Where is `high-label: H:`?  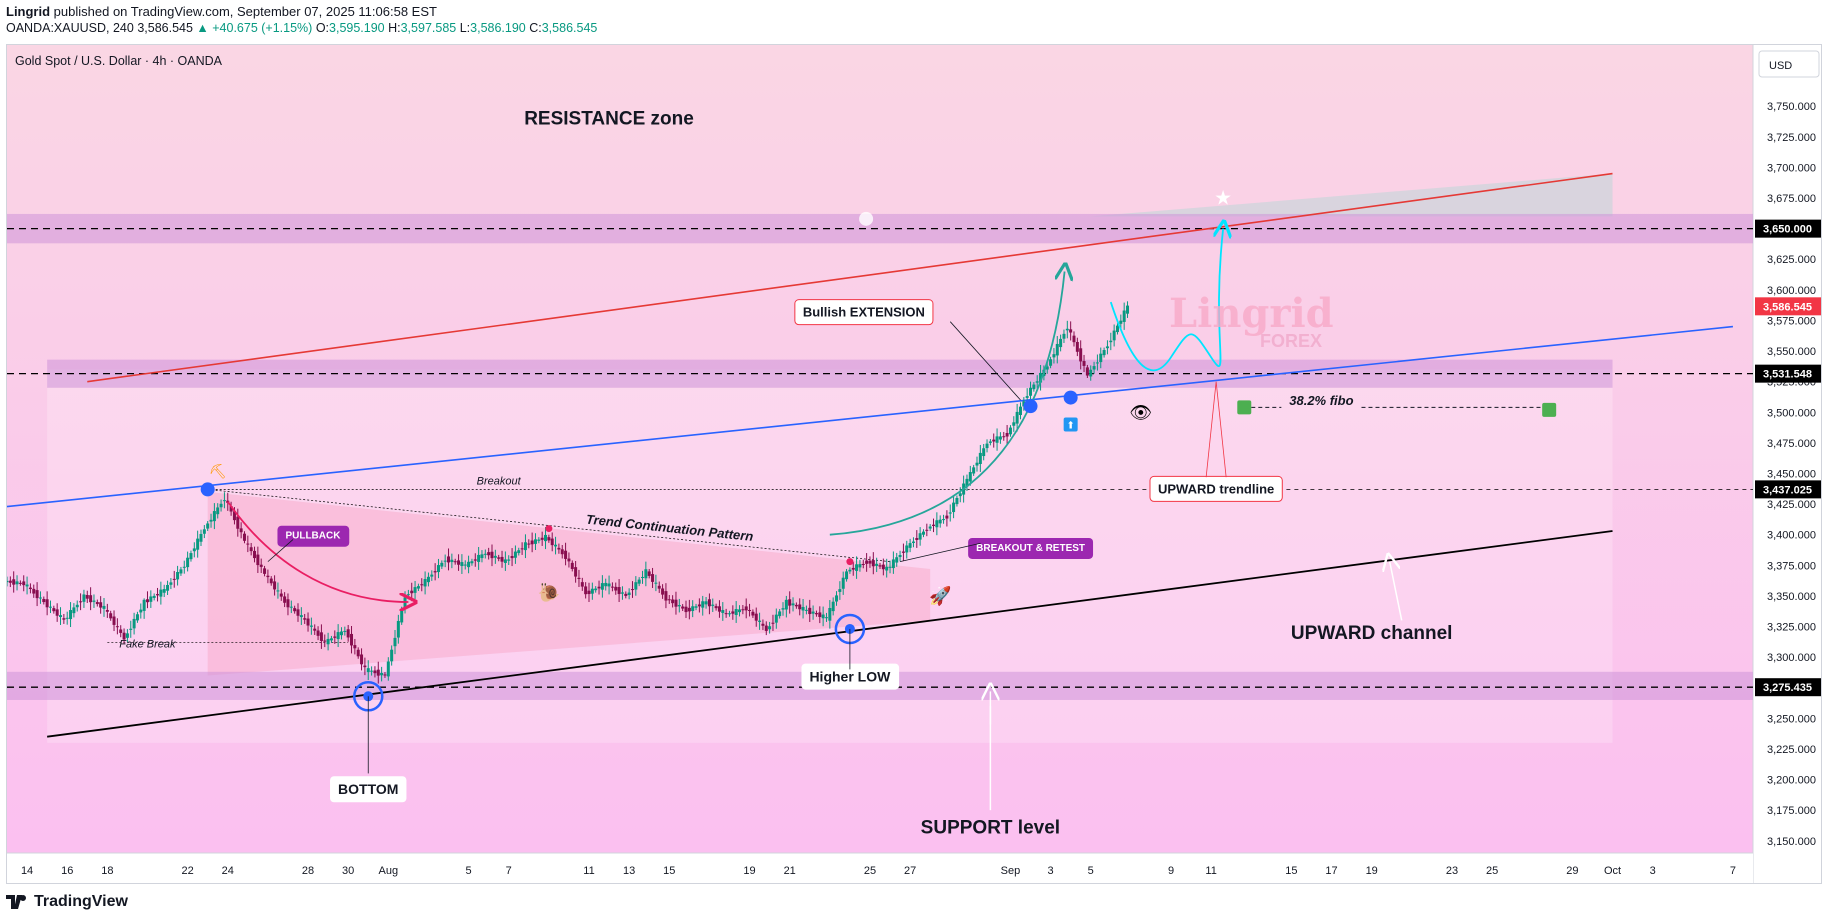
high-label: H: is located at coordinates (394, 28).